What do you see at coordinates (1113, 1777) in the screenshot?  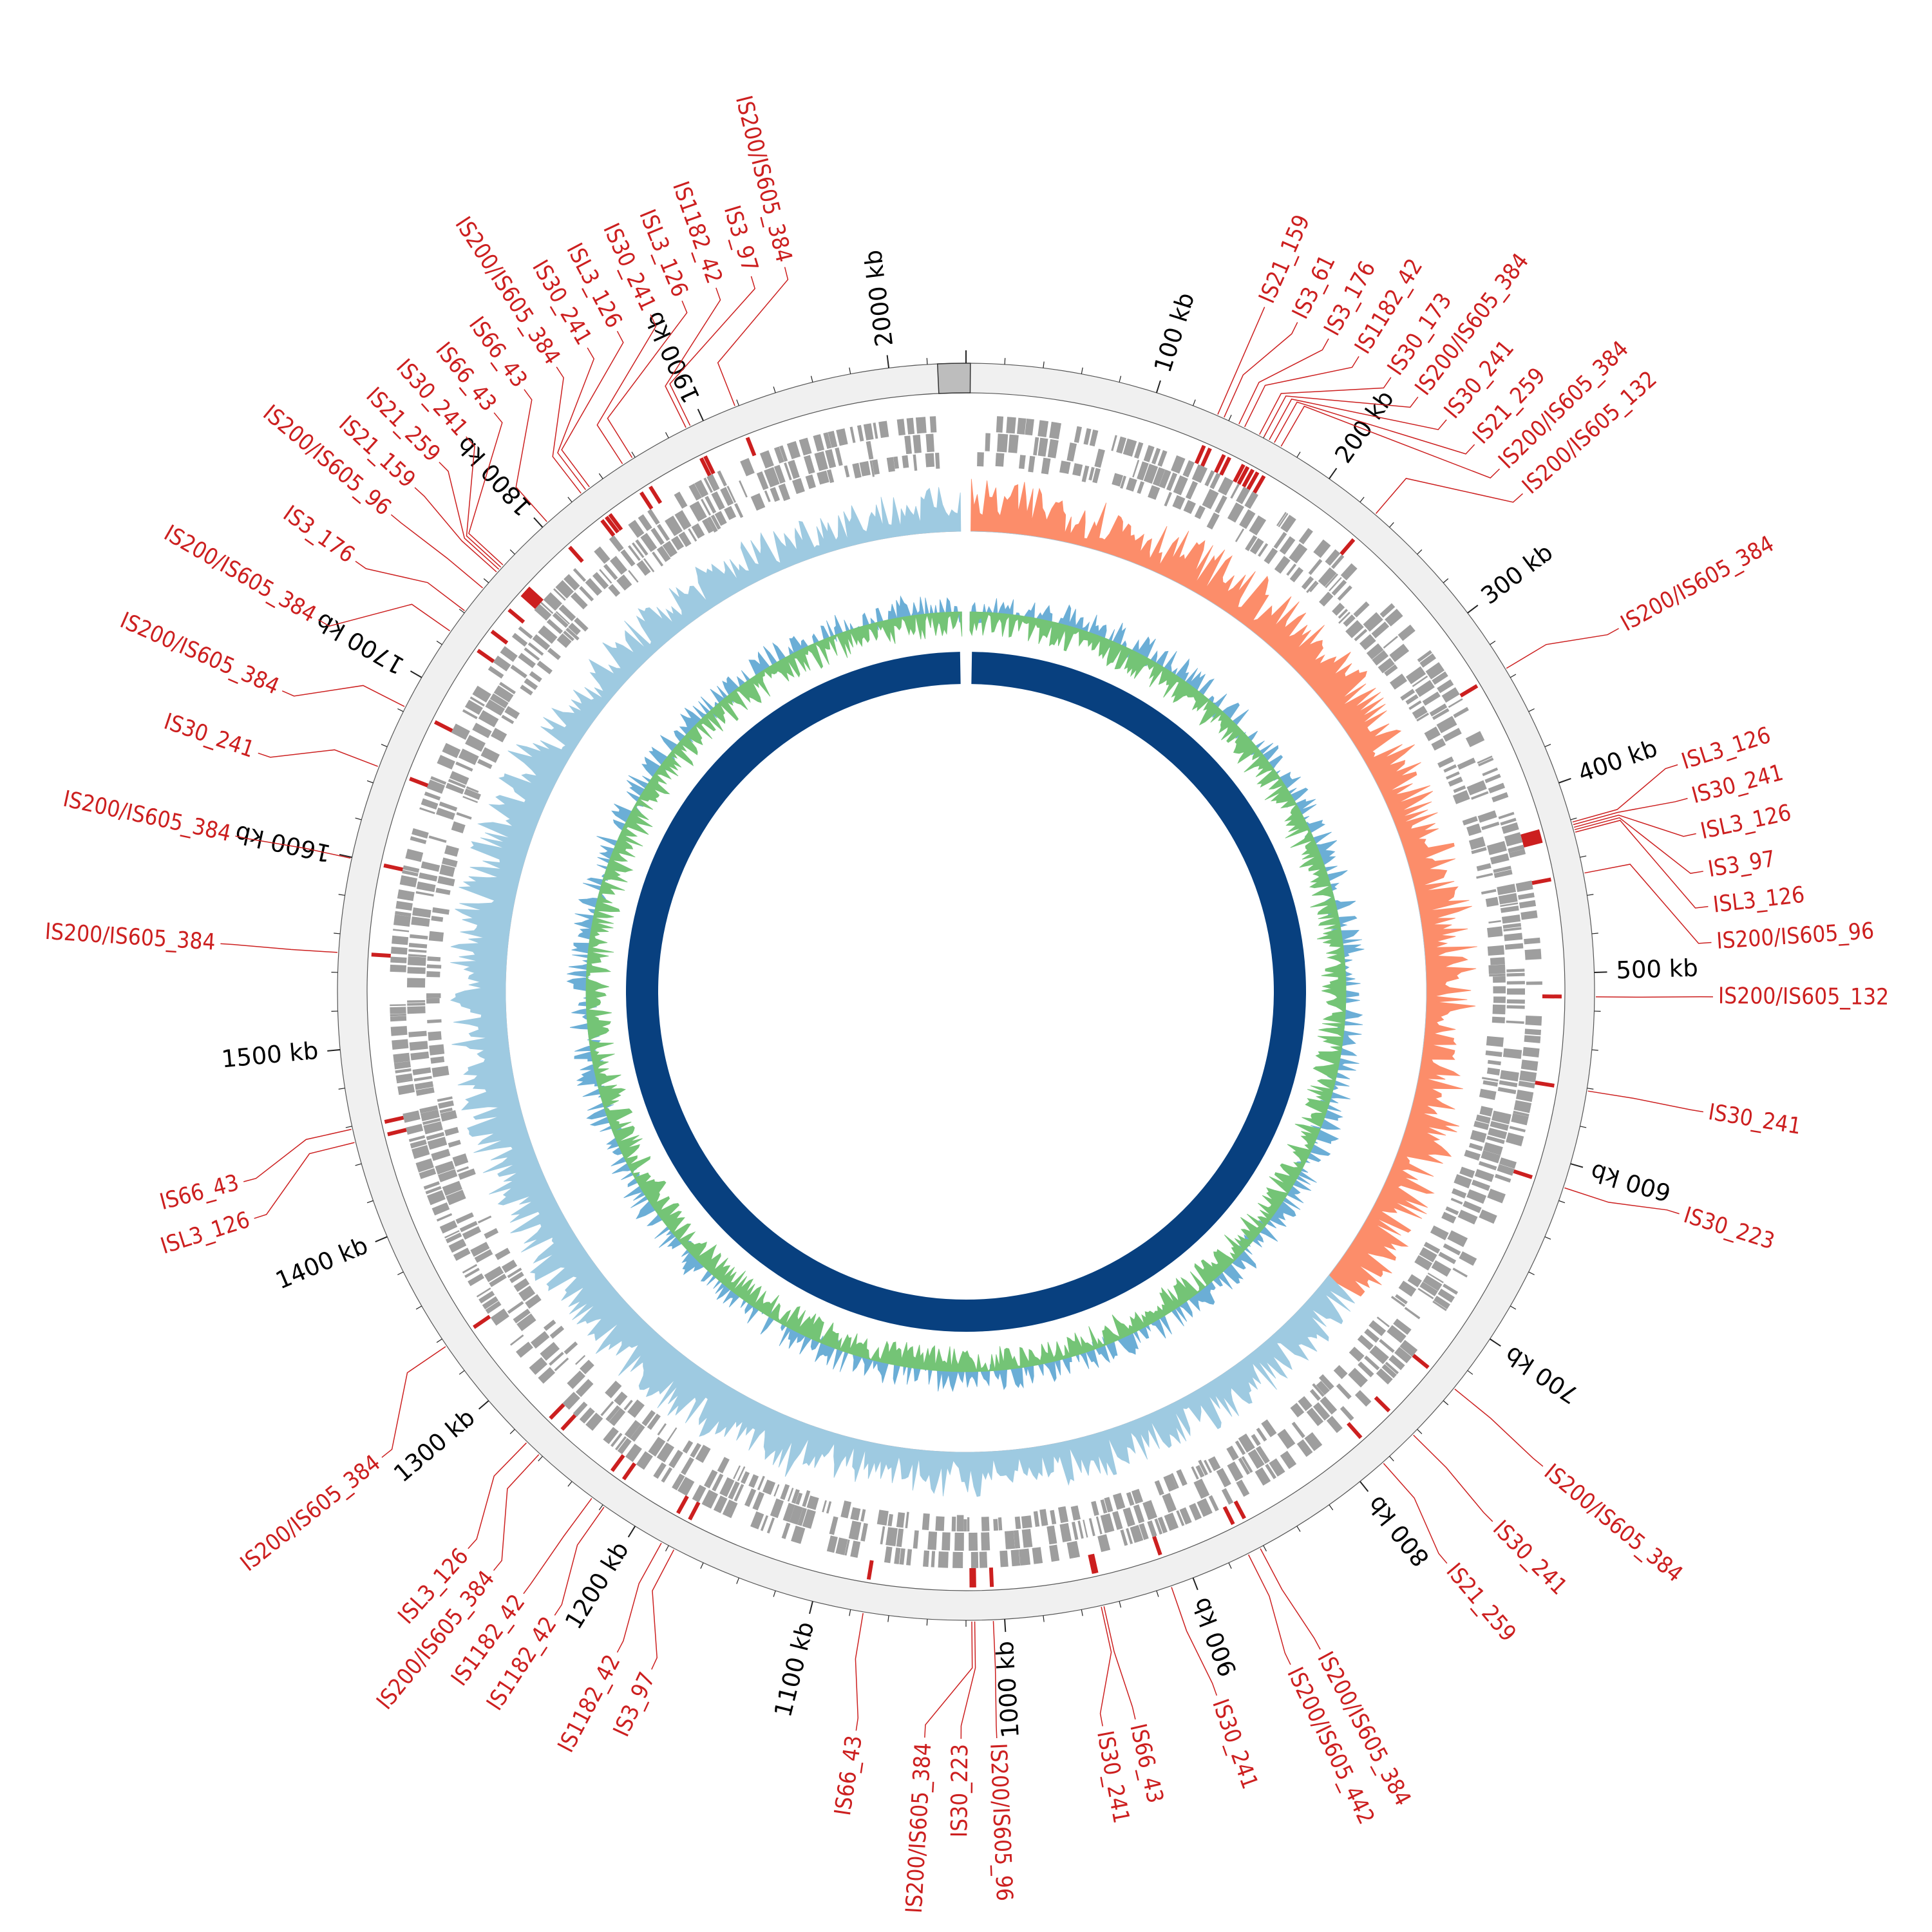 I see `is-element-label: IS30_241` at bounding box center [1113, 1777].